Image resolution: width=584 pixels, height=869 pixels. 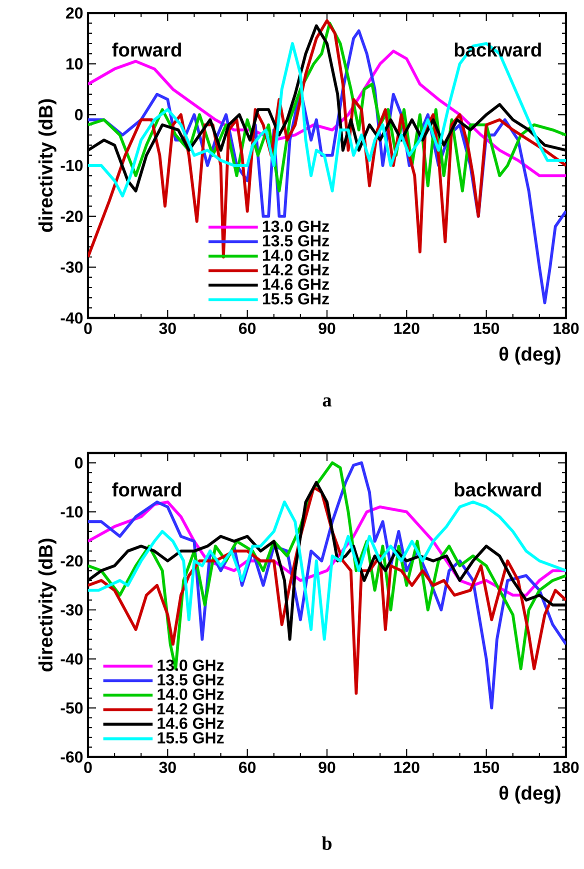 What do you see at coordinates (327, 402) in the screenshot?
I see `text: a` at bounding box center [327, 402].